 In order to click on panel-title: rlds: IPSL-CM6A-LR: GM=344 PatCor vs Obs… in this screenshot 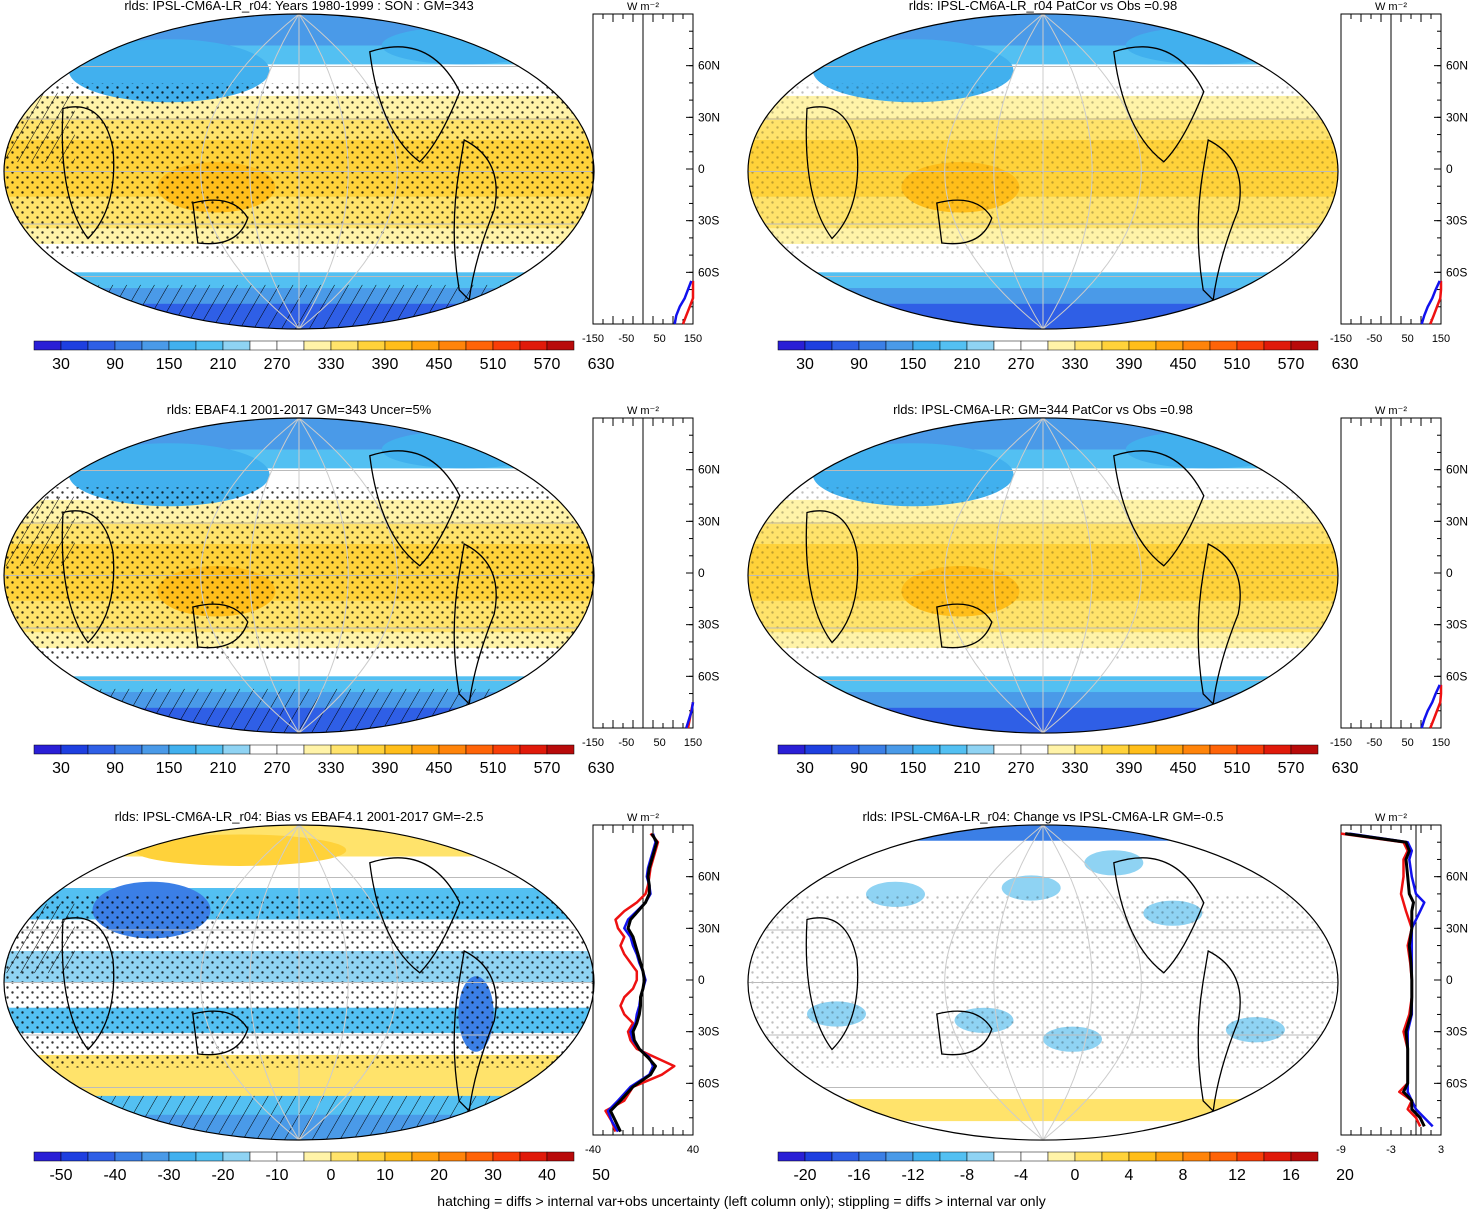, I will do `click(1043, 409)`.